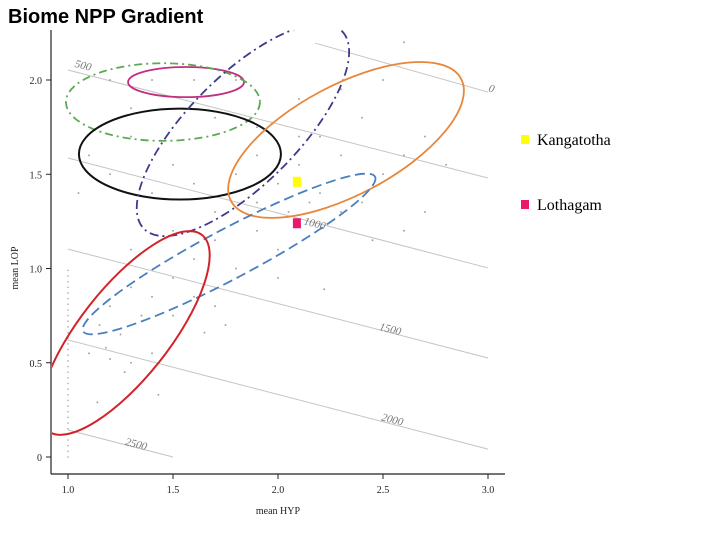 Image resolution: width=720 pixels, height=540 pixels. Describe the element at coordinates (186, 82) in the screenshot. I see `ellipse-magenta` at that location.